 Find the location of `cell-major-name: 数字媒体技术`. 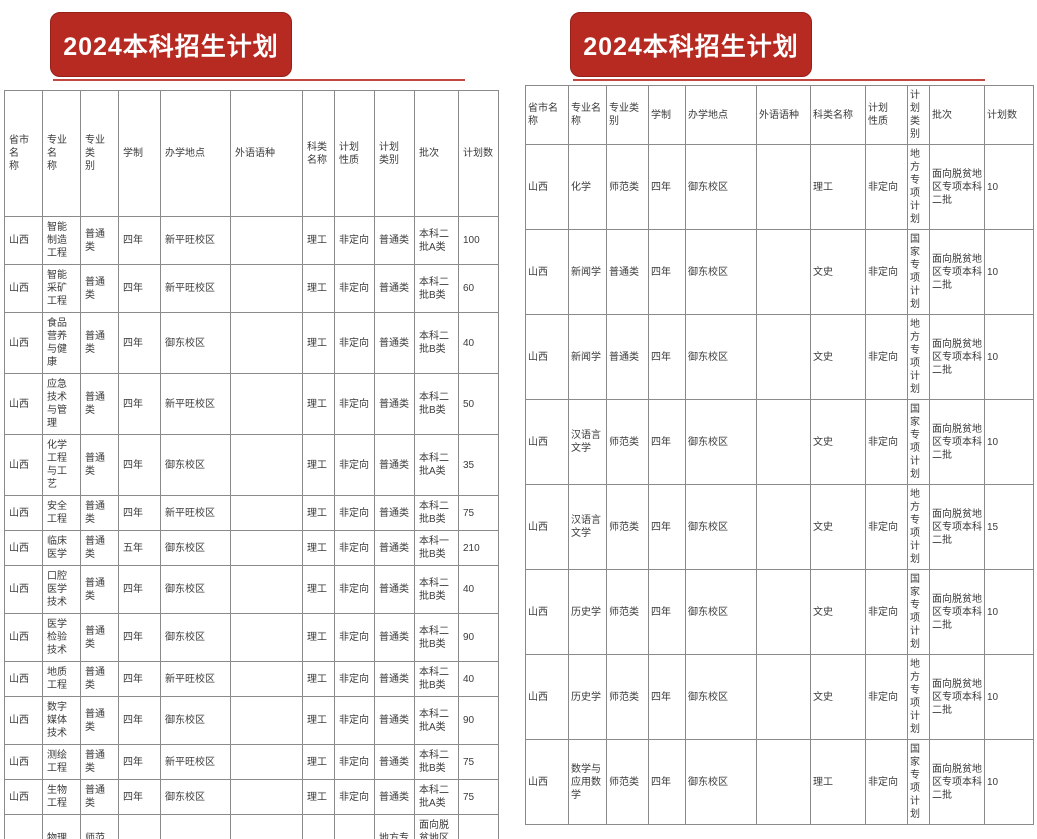

cell-major-name: 数字媒体技术 is located at coordinates (61, 720).